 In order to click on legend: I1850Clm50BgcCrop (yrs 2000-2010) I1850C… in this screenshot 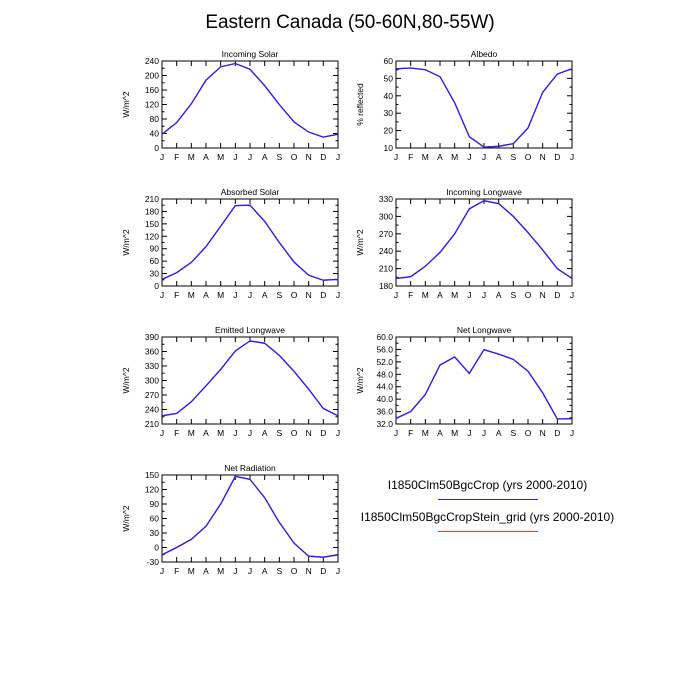, I will do `click(487, 505)`.